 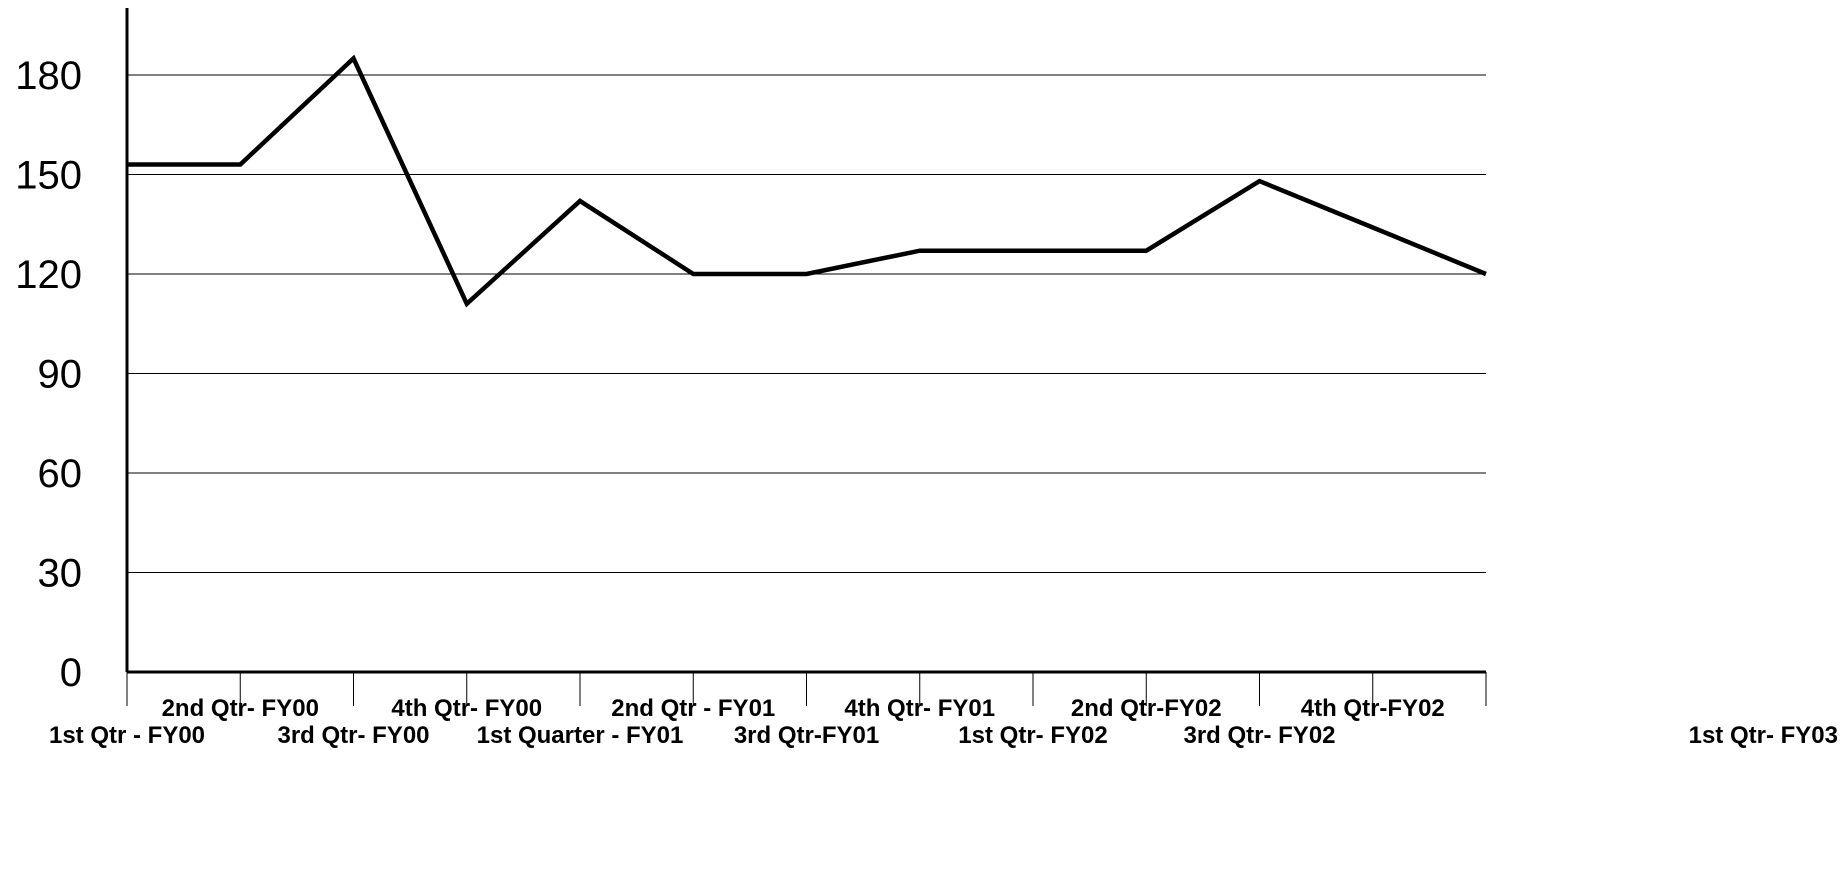 I want to click on x-tick-label: 1st Quarter - FY01, so click(x=580, y=735).